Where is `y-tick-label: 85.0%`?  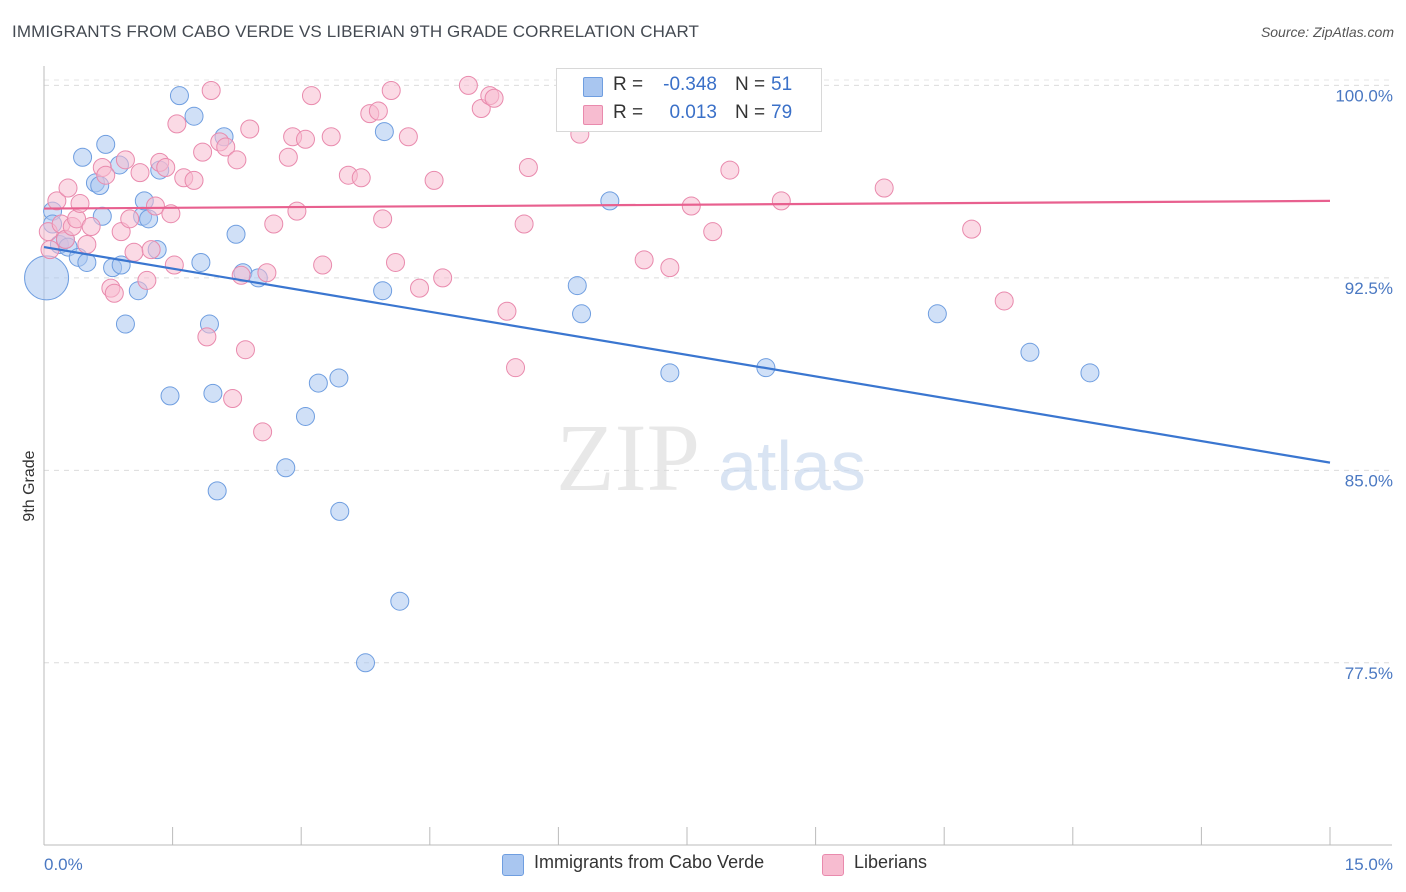 y-tick-label: 85.0% is located at coordinates (1369, 480).